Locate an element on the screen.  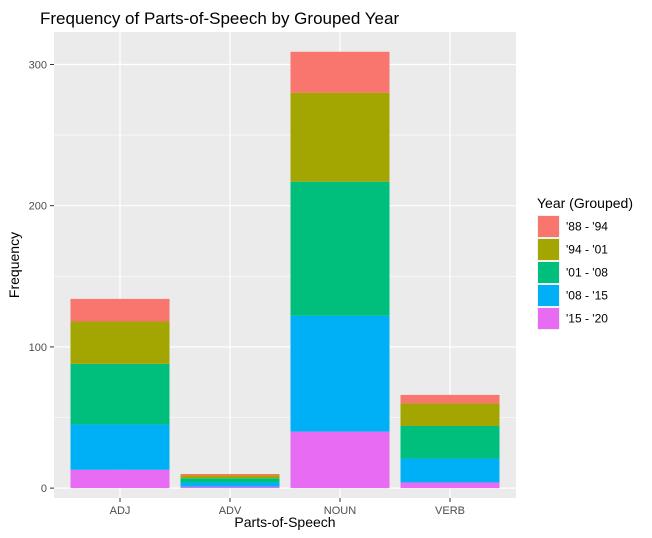
x-axis: ADJ ADV NOUN VERB is located at coordinates (287, 507).